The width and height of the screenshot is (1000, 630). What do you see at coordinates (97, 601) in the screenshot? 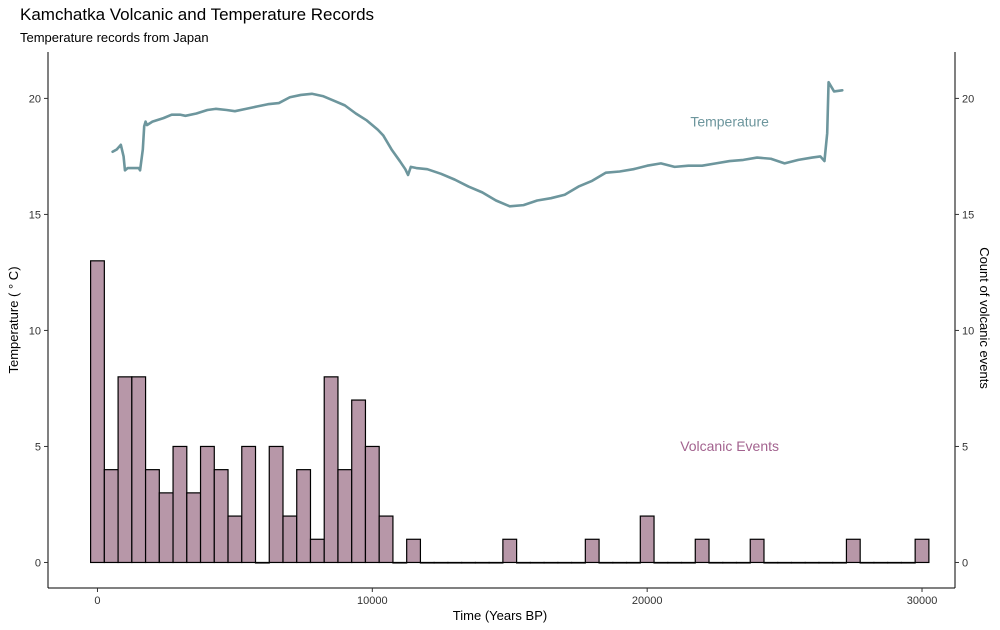
I see `x-tick-label: 0` at bounding box center [97, 601].